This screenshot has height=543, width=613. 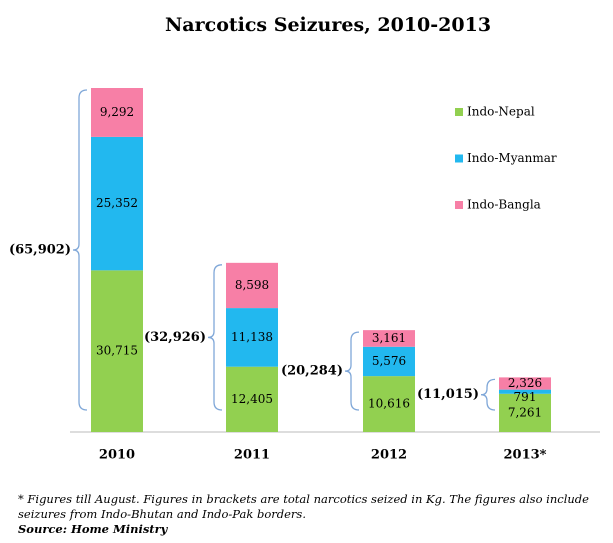 I want to click on value-label: 10,616, so click(x=389, y=404).